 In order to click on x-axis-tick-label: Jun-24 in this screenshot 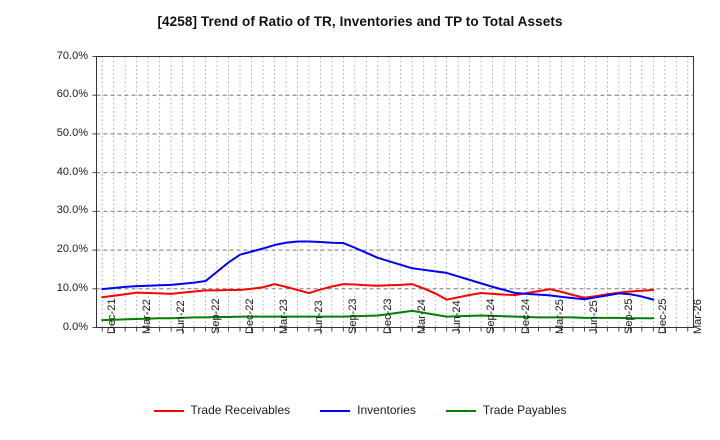, I will do `click(456, 317)`.